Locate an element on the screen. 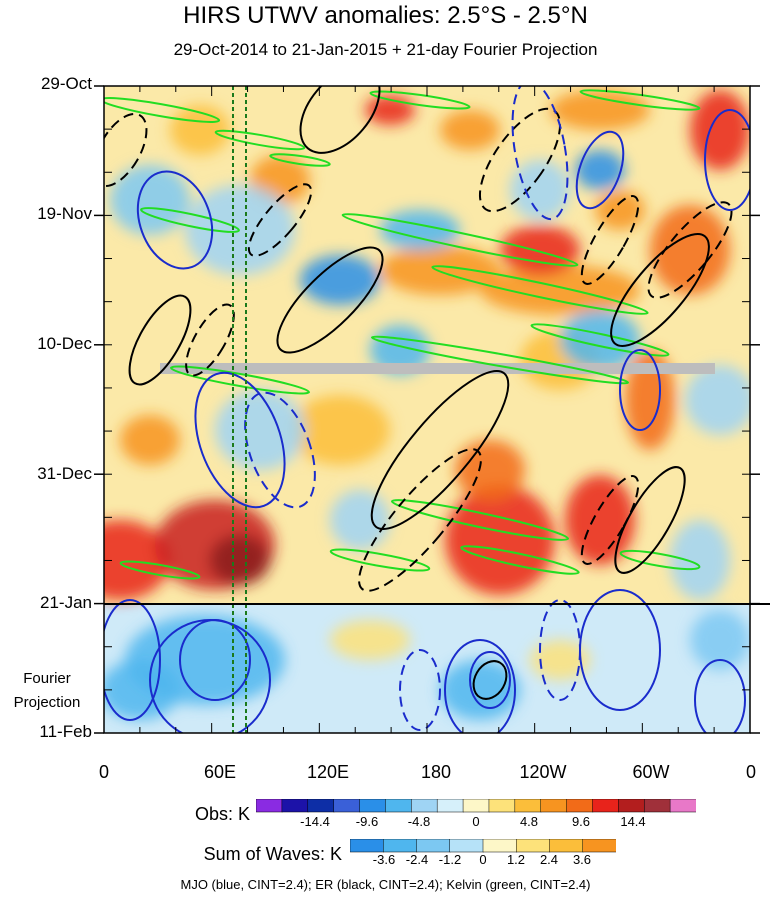 The height and width of the screenshot is (899, 771). waves-colorbar is located at coordinates (483, 846).